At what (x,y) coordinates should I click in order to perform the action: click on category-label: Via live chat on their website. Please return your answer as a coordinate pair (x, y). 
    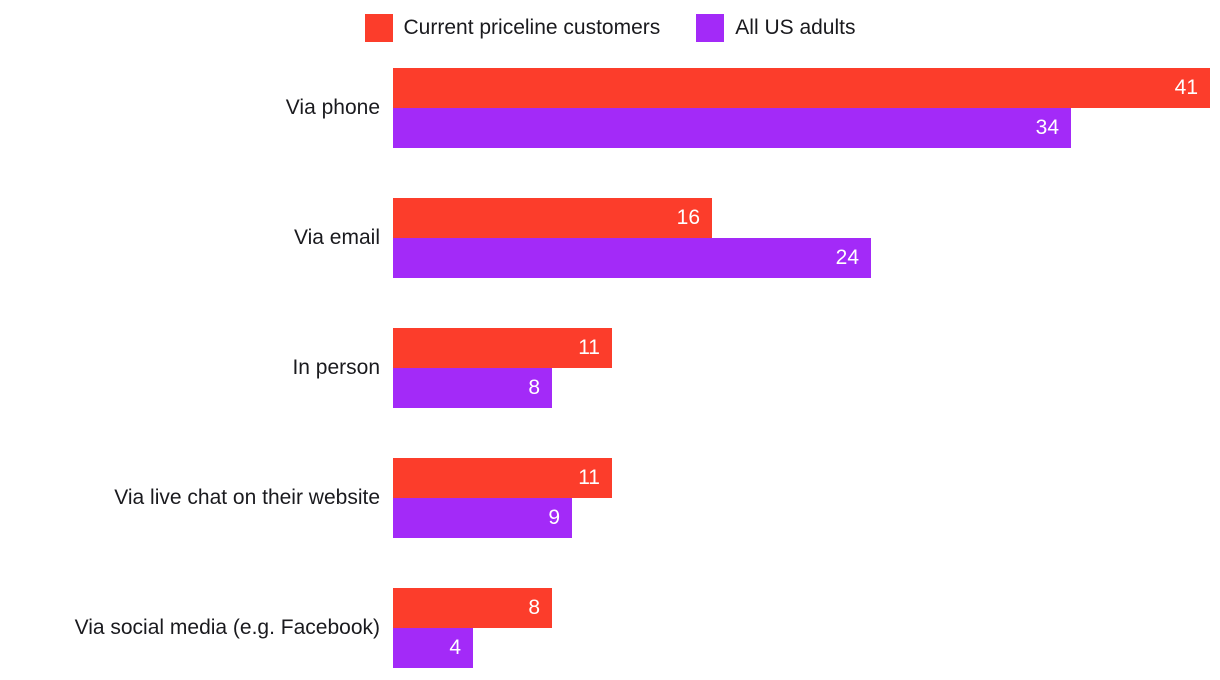
    Looking at the image, I should click on (247, 497).